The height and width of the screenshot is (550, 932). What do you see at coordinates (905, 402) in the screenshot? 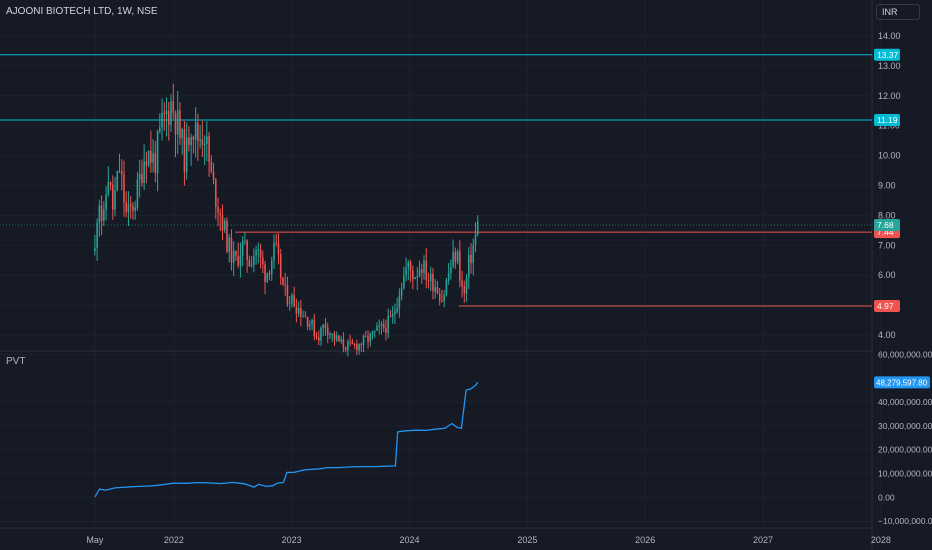
I see `pvt-tick-label: 40,000,000.00` at bounding box center [905, 402].